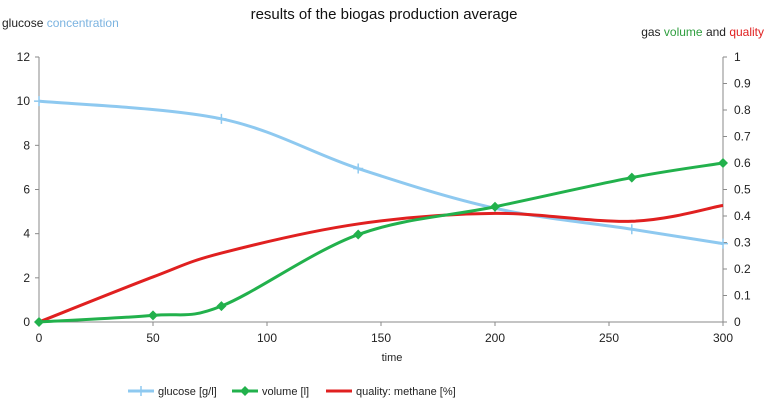 This screenshot has width=768, height=406. Describe the element at coordinates (24, 57) in the screenshot. I see `y-left-tick-label: 12` at that location.